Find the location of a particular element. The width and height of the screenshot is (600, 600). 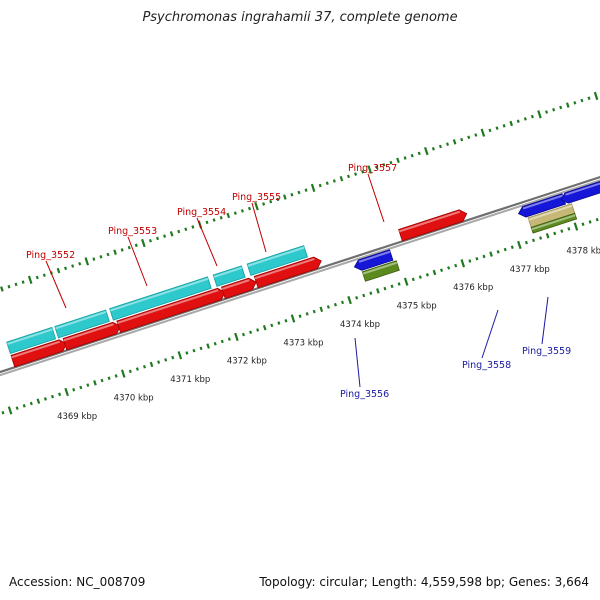

tick-label: 4372 kbp is located at coordinates (247, 362).